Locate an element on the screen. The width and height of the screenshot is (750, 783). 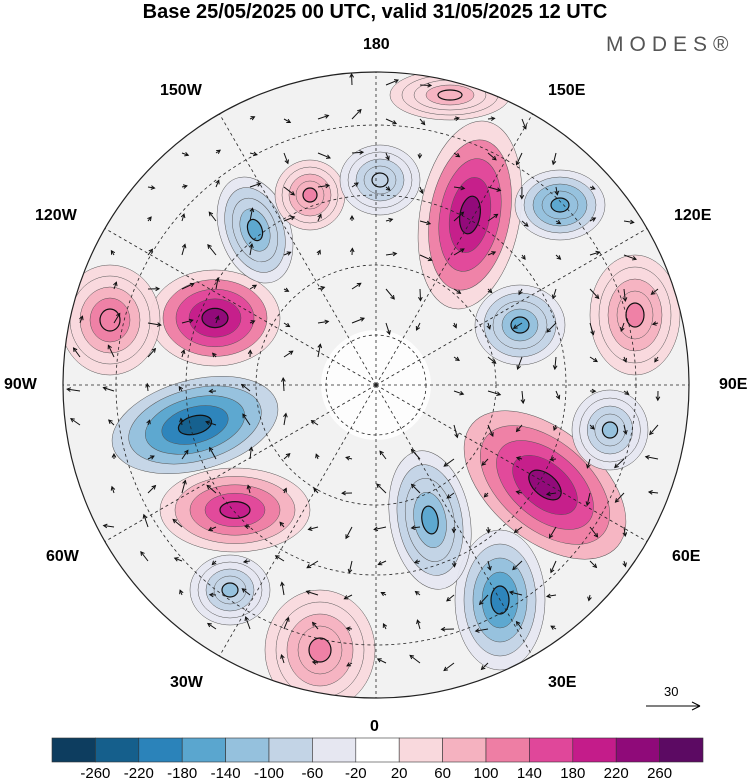
colorbar-tick-label: 180 is located at coordinates (573, 773).